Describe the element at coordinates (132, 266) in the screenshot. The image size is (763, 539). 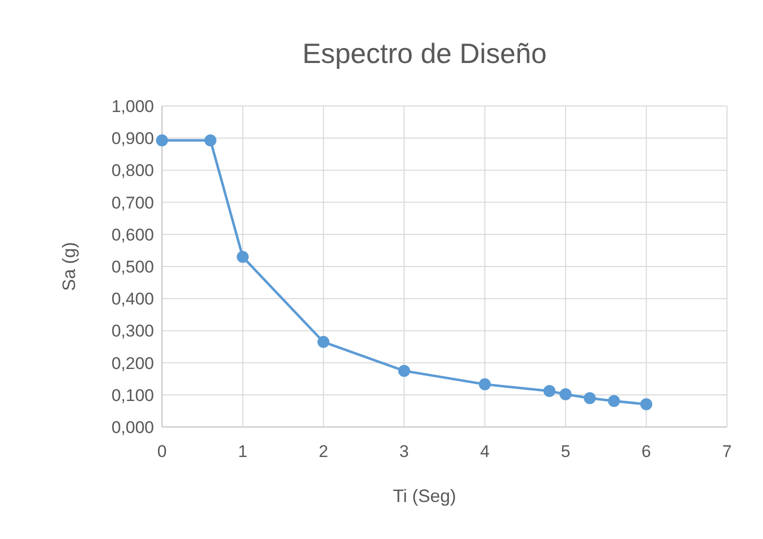
I see `y-tick-label: 0,500` at that location.